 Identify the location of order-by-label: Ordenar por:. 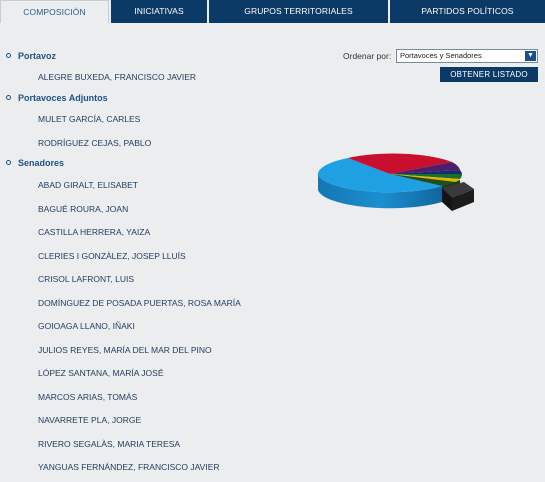
(367, 56).